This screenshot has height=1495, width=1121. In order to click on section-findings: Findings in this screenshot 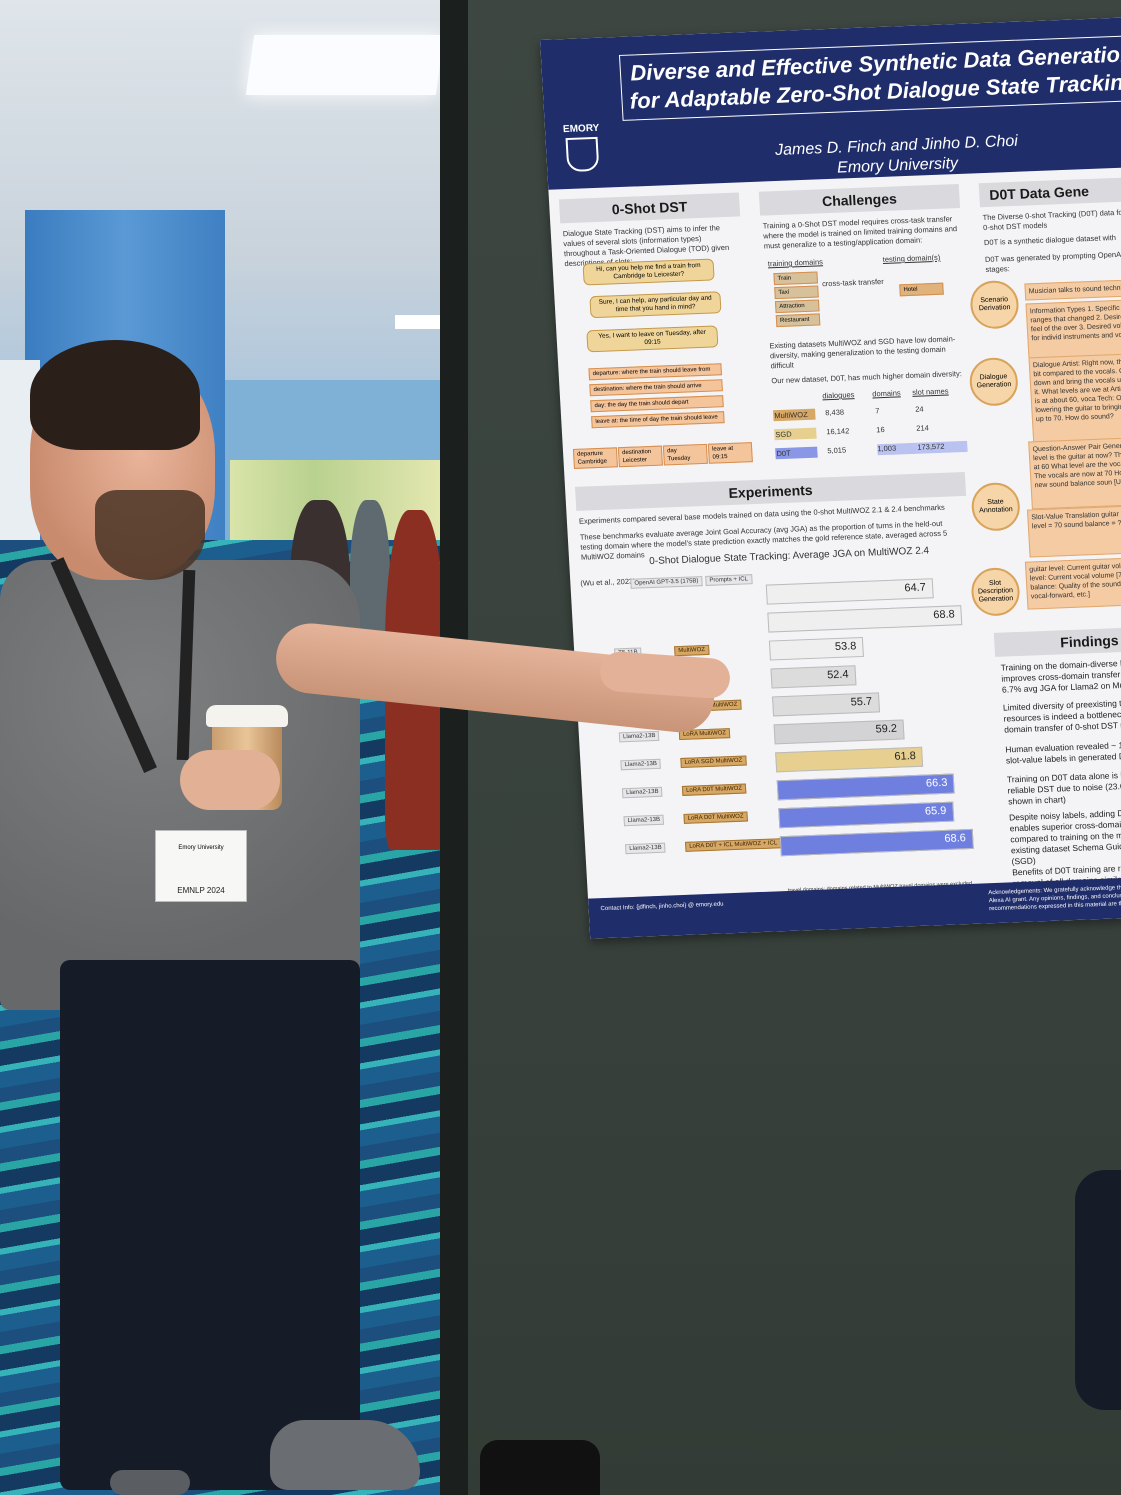, I will do `click(1057, 641)`.